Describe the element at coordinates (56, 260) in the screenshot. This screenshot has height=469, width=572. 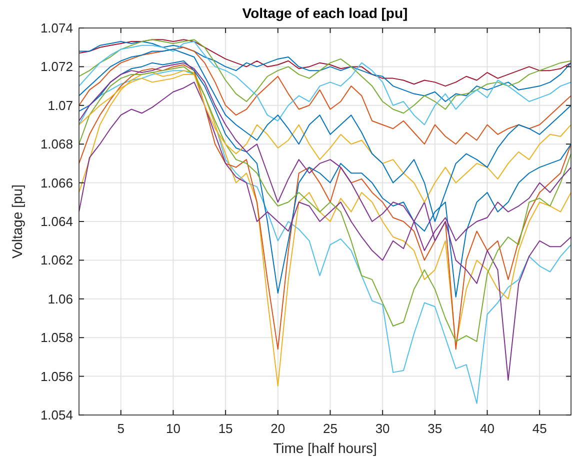
I see `y-tick-label: 1.062` at that location.